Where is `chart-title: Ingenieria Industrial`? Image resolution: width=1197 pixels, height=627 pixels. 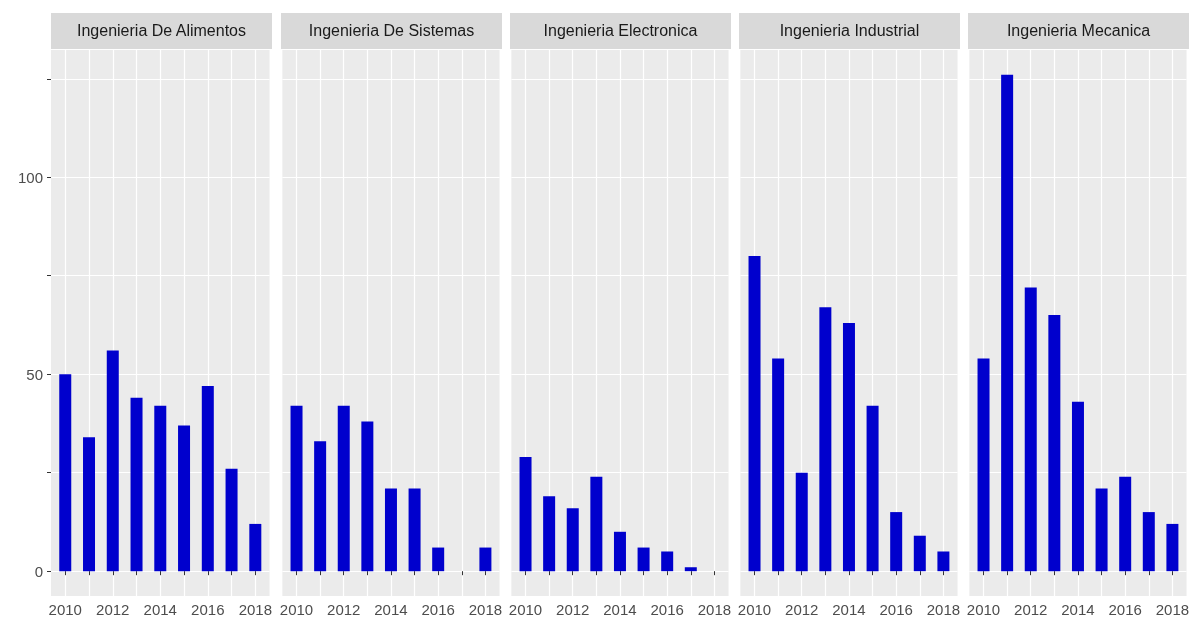
chart-title: Ingenieria Industrial is located at coordinates (849, 31).